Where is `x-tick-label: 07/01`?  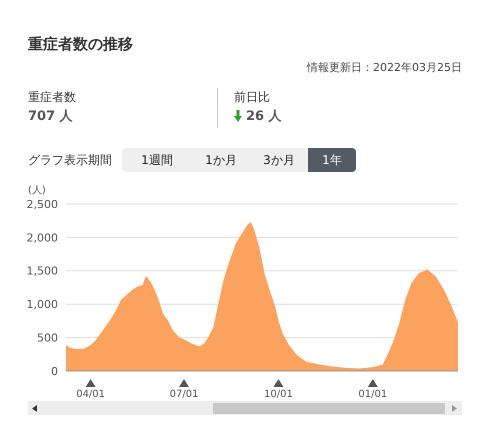 x-tick-label: 07/01 is located at coordinates (184, 394).